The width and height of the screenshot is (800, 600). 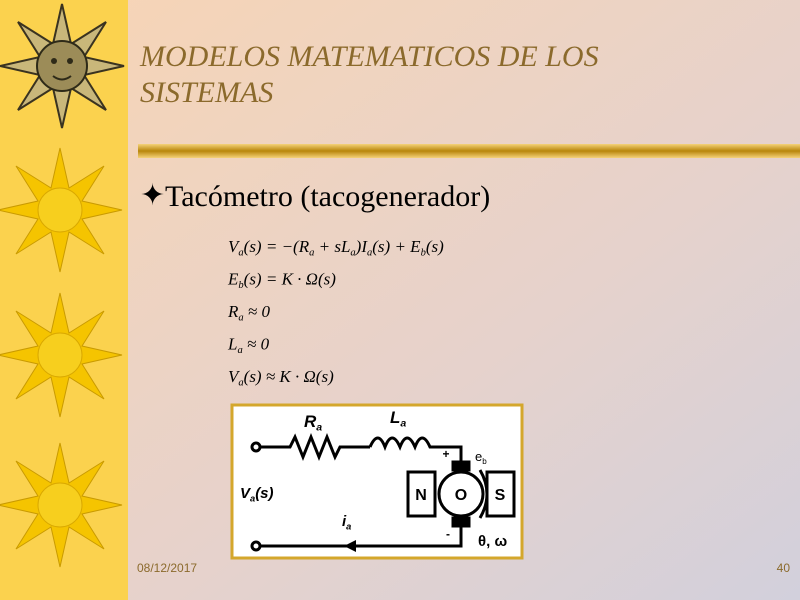 I want to click on formula: La ≈ 0, so click(x=248, y=346).